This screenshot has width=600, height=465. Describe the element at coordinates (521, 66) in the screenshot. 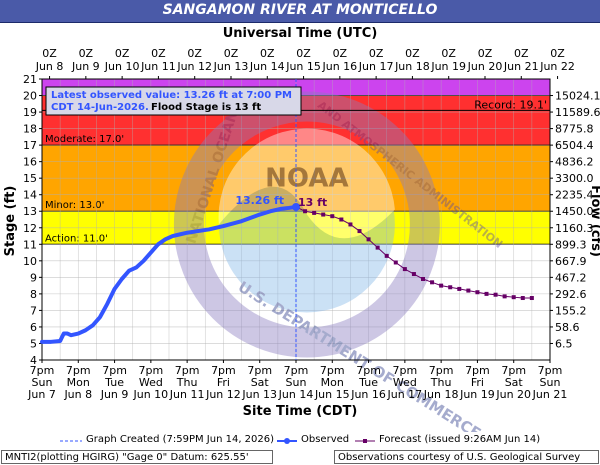

I see `x-top-date-label: Jun 21` at that location.